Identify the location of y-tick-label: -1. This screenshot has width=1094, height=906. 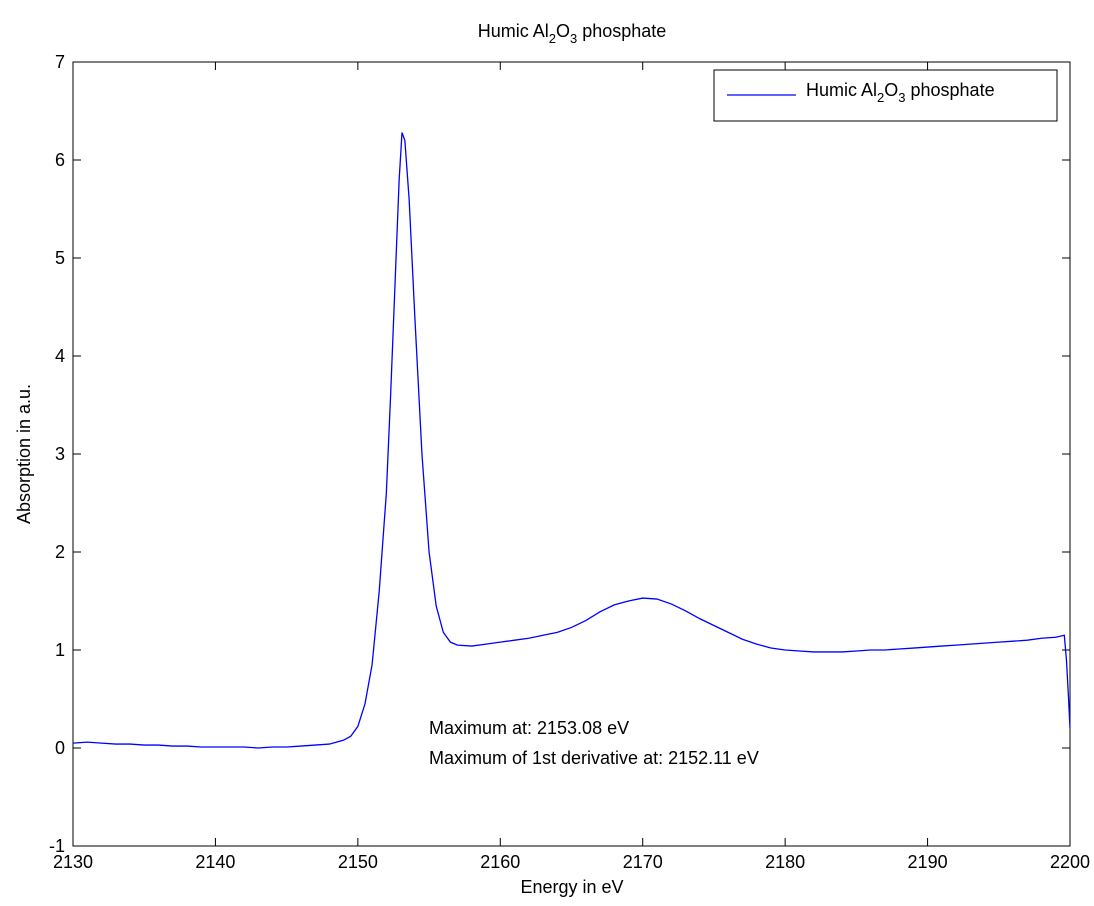
(57, 846).